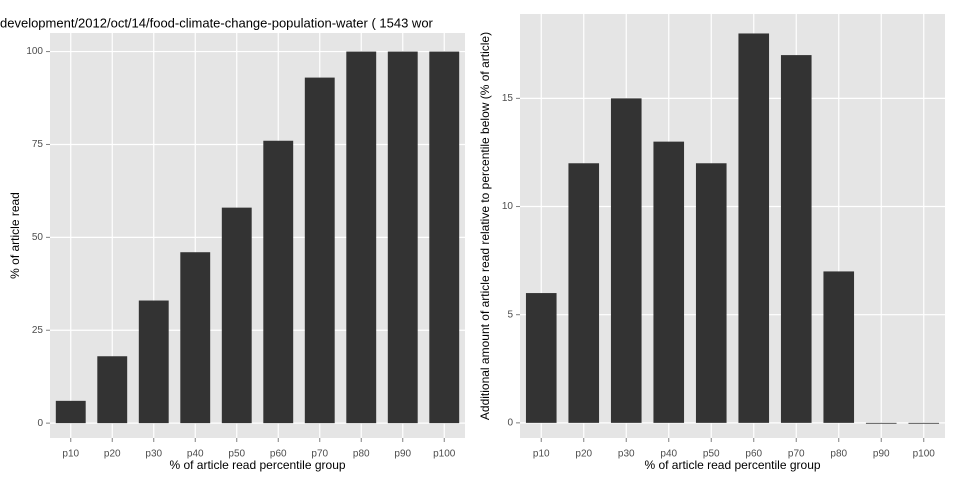 The image size is (960, 480). Describe the element at coordinates (38, 237) in the screenshot. I see `y-tick-label: 50` at that location.